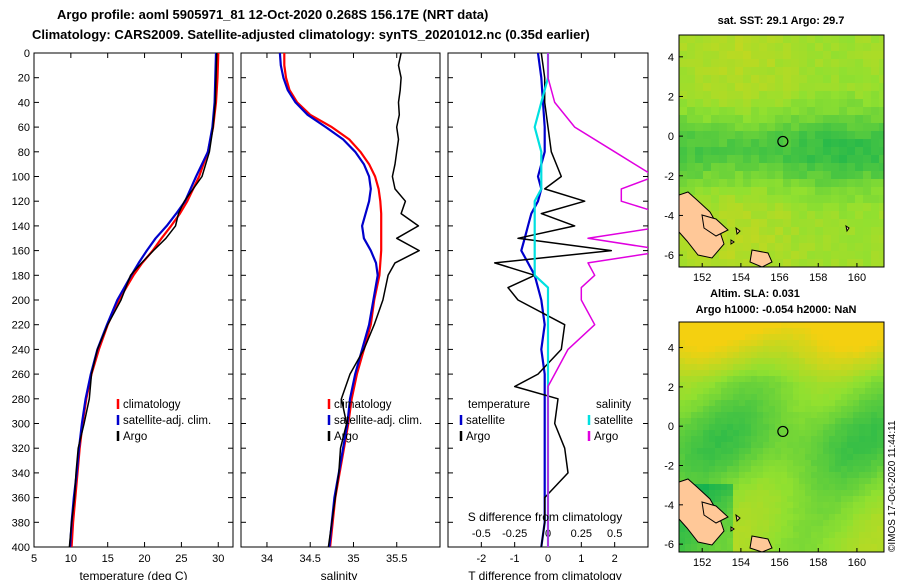 The image size is (900, 580). What do you see at coordinates (353, 559) in the screenshot?
I see `salinity-xtick-label: 35` at bounding box center [353, 559].